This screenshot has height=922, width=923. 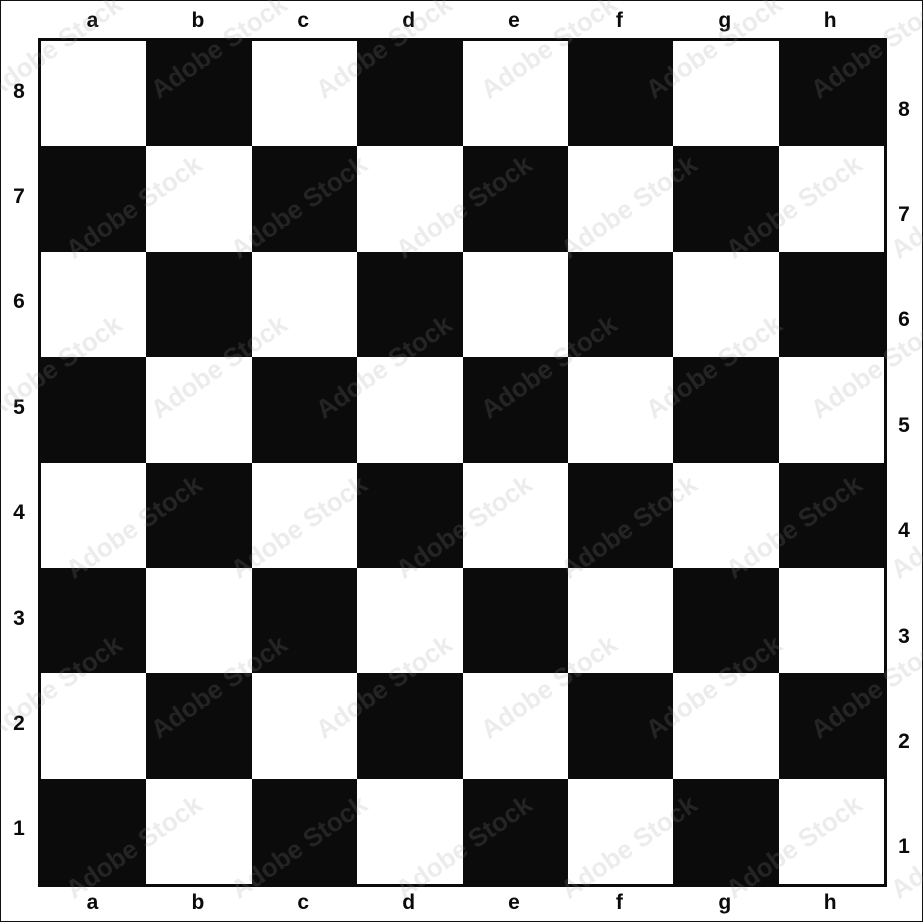 What do you see at coordinates (904, 847) in the screenshot?
I see `rank-label-right-1: 1` at bounding box center [904, 847].